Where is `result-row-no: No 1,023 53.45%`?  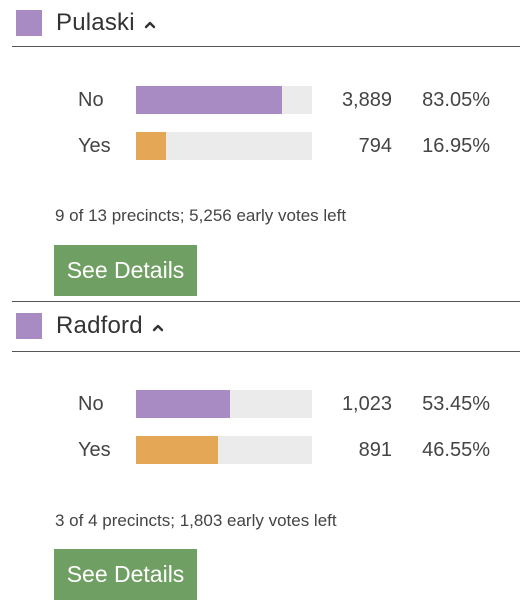 result-row-no: No 1,023 53.45% is located at coordinates (260, 404).